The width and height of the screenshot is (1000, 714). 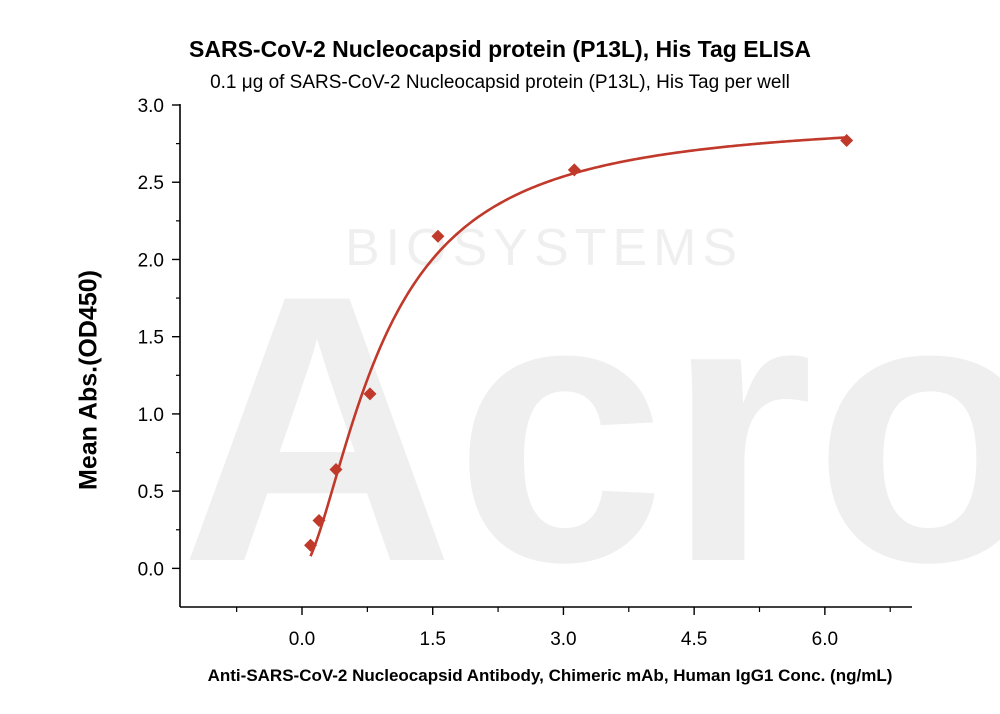 What do you see at coordinates (563, 628) in the screenshot?
I see `x-ticks: 0.0 1.5 3.0 4.5 6.0` at bounding box center [563, 628].